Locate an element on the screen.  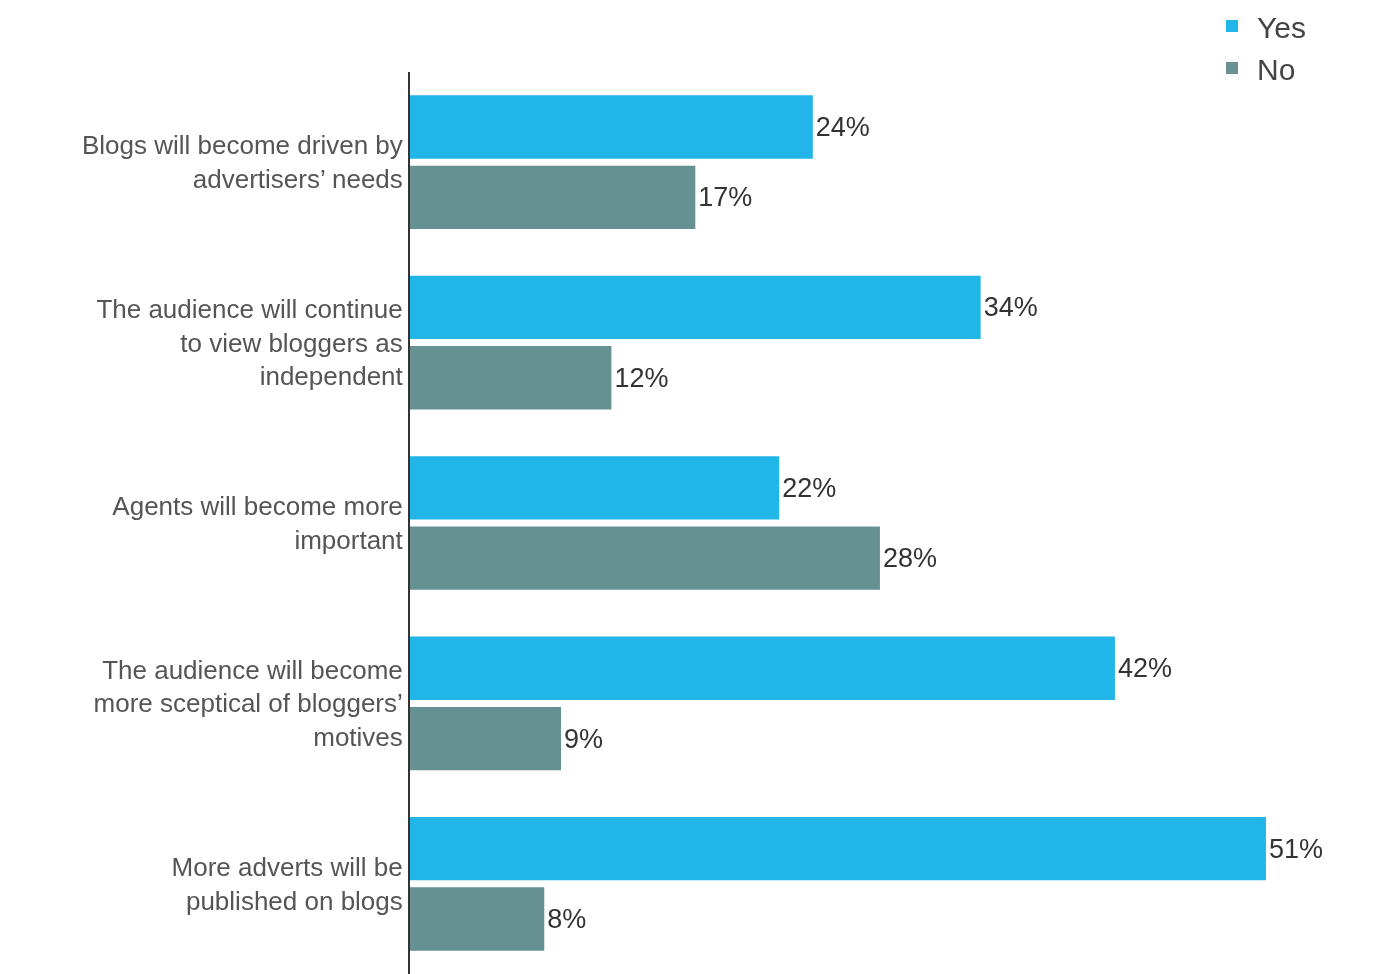
data-label: 9% is located at coordinates (584, 738).